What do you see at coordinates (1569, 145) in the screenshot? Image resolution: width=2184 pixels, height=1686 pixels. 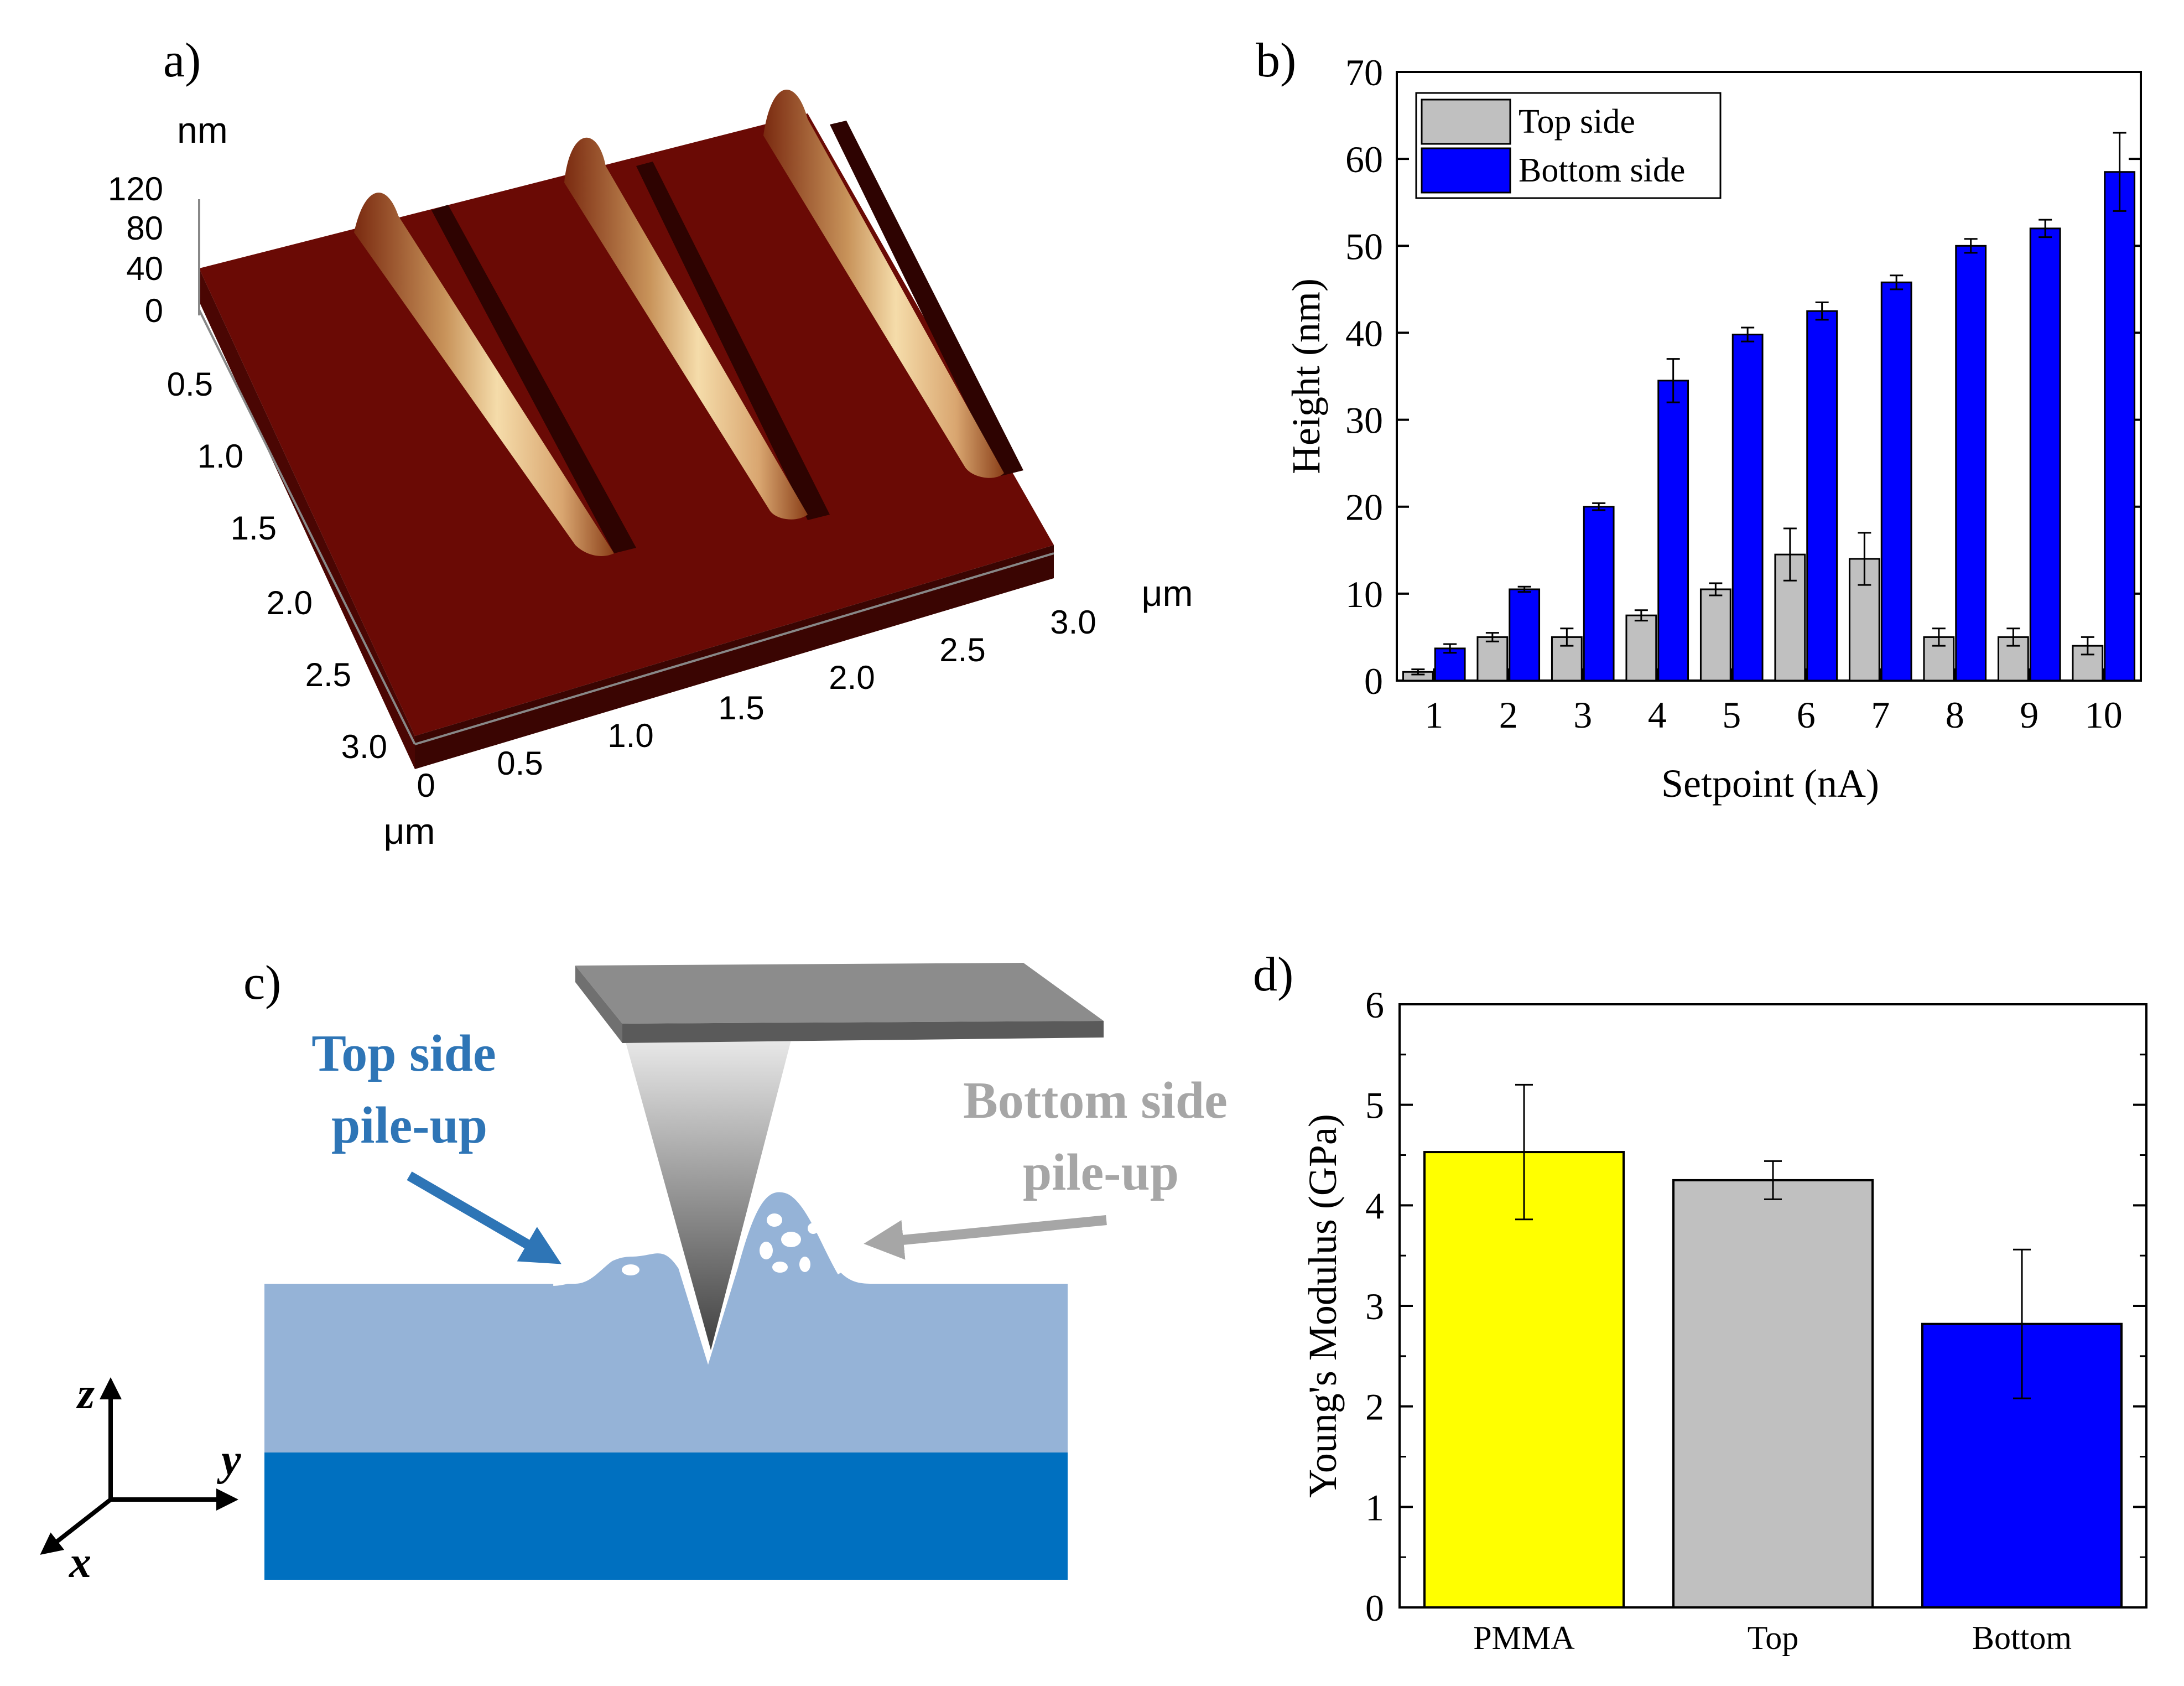 I see `chart-b-legend: Top side Bottom side` at bounding box center [1569, 145].